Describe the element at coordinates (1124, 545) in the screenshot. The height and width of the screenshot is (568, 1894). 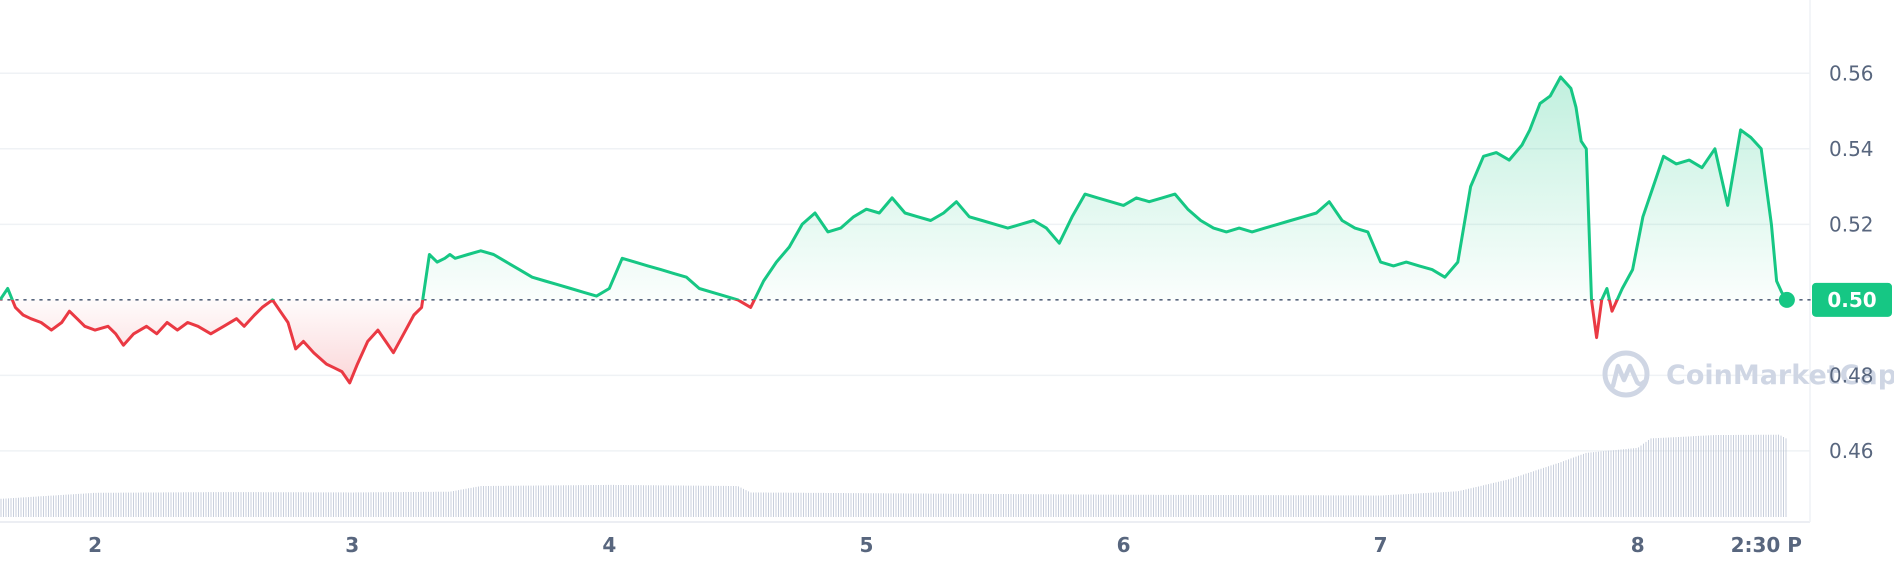
I see `x-tick-label: 6` at that location.